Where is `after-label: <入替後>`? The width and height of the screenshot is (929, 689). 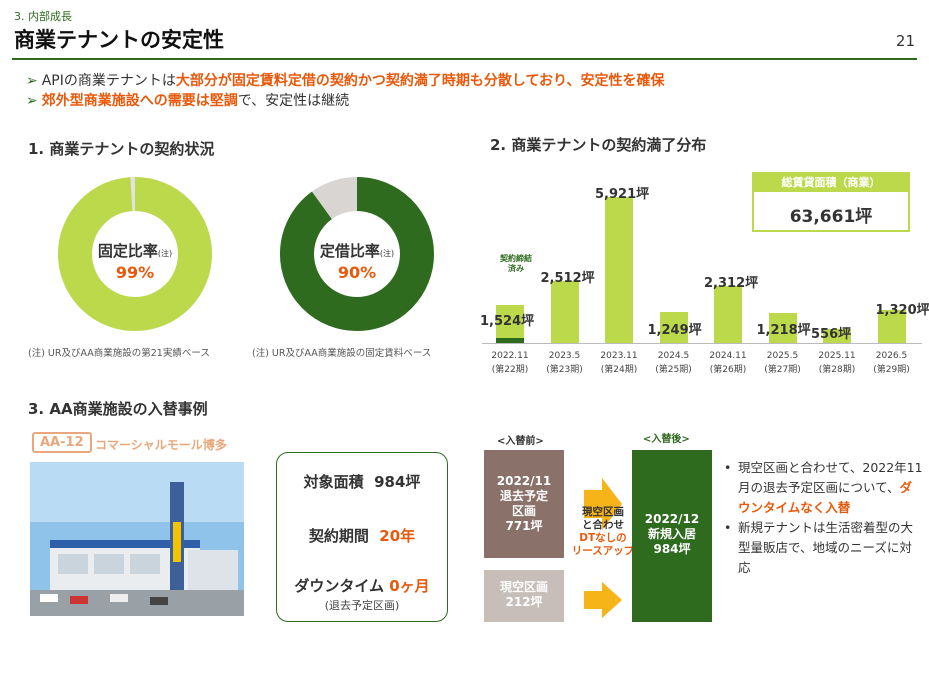
after-label: <入替後> is located at coordinates (666, 439).